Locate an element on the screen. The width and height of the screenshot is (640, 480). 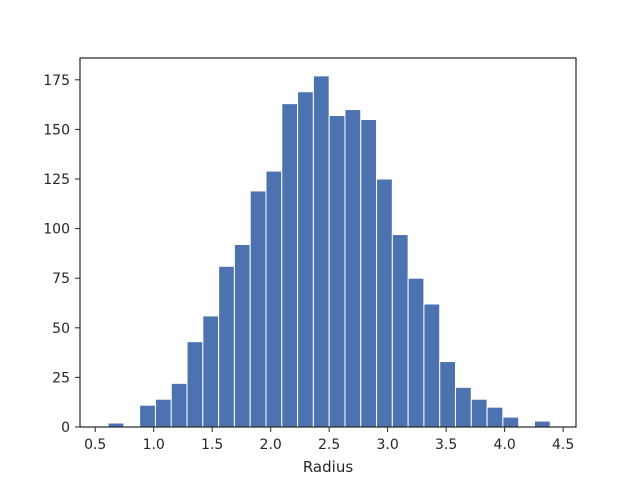
x-axis-label: Radius is located at coordinates (328, 467).